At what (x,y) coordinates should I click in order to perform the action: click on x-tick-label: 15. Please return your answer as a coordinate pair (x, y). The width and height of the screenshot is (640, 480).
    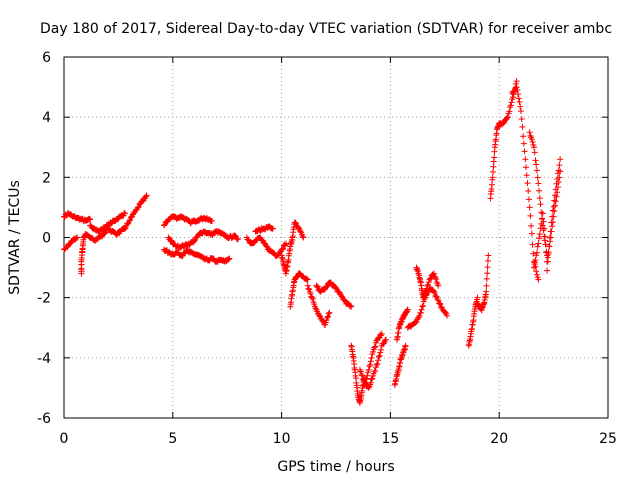
    Looking at the image, I should click on (390, 439).